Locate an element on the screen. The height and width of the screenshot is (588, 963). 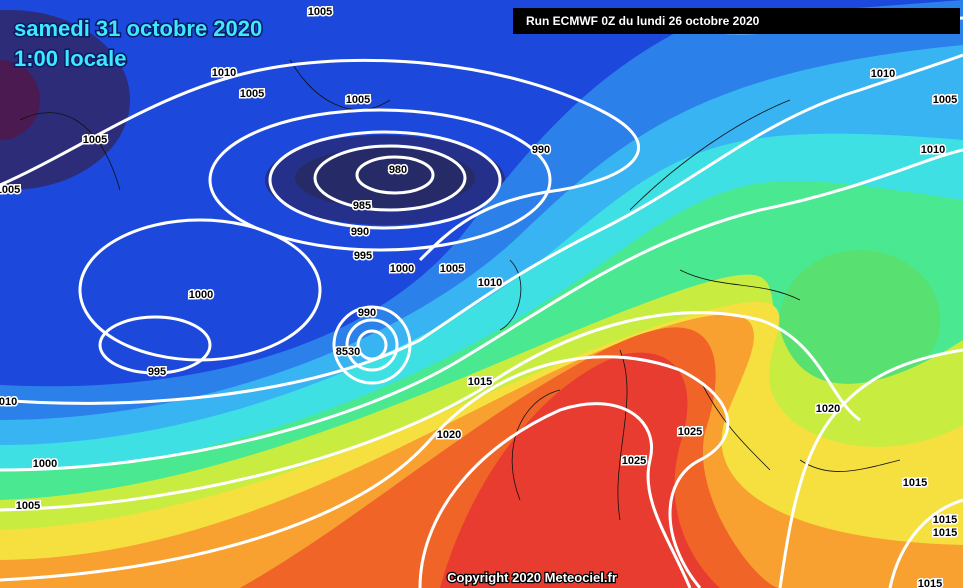
isobar-label: 8530 is located at coordinates (348, 352).